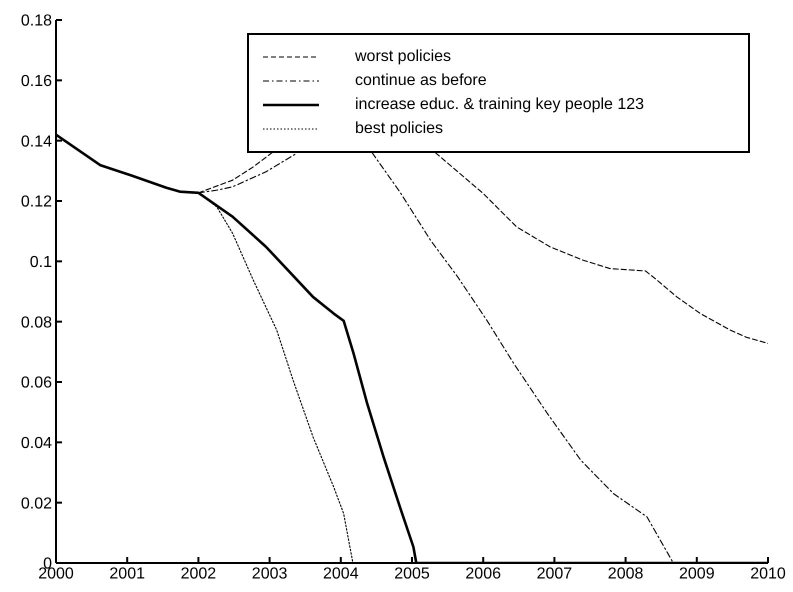  Describe the element at coordinates (36, 81) in the screenshot. I see `y-tick-label: 0.16` at that location.